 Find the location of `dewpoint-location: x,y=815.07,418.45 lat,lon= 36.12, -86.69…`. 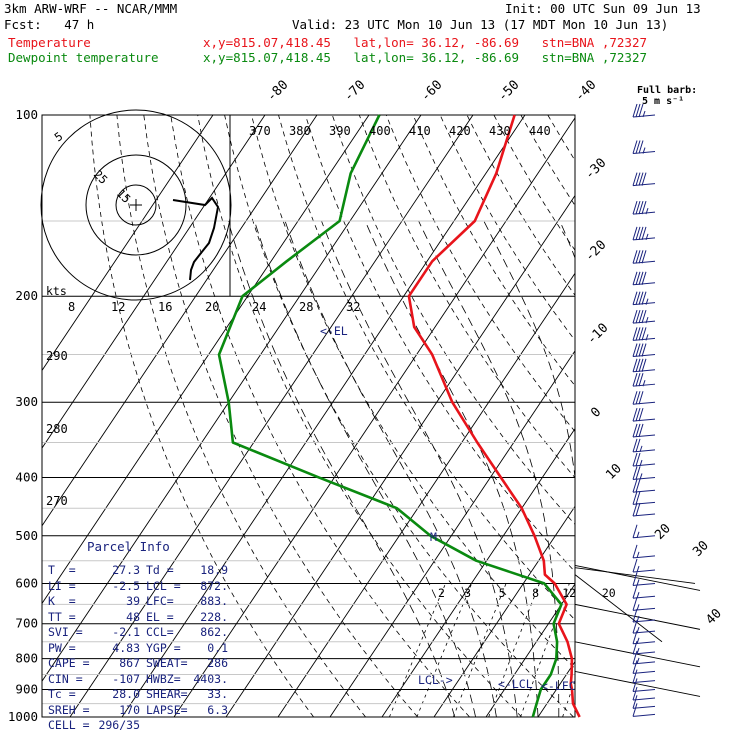

dewpoint-location: x,y=815.07,418.45 lat,lon= 36.12, -86.69… is located at coordinates (425, 57).